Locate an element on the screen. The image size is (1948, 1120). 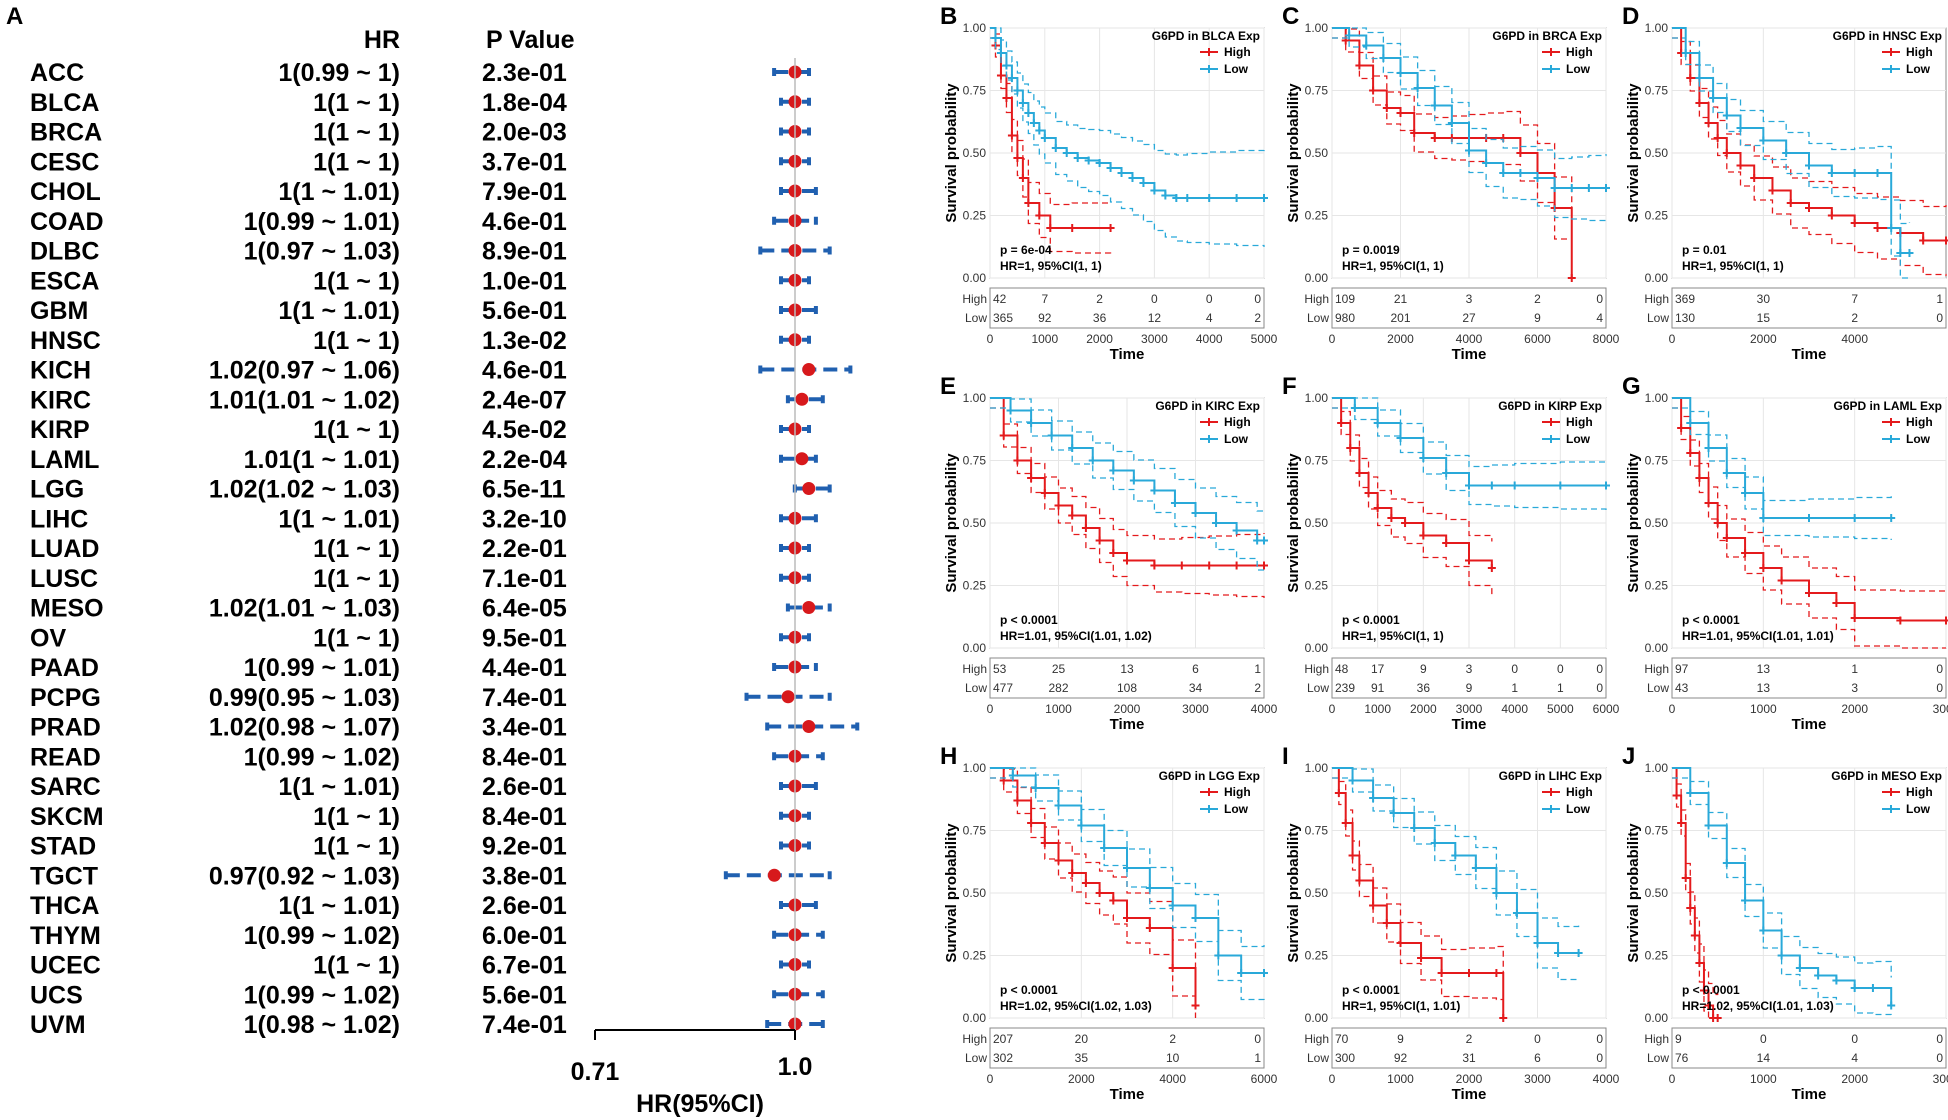
km-curve-high is located at coordinates (1418, 892).